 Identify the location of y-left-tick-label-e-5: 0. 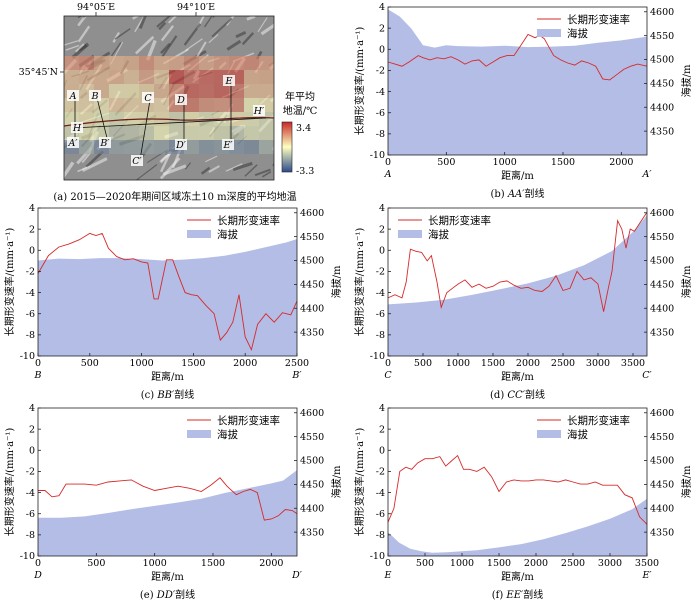
(32, 450).